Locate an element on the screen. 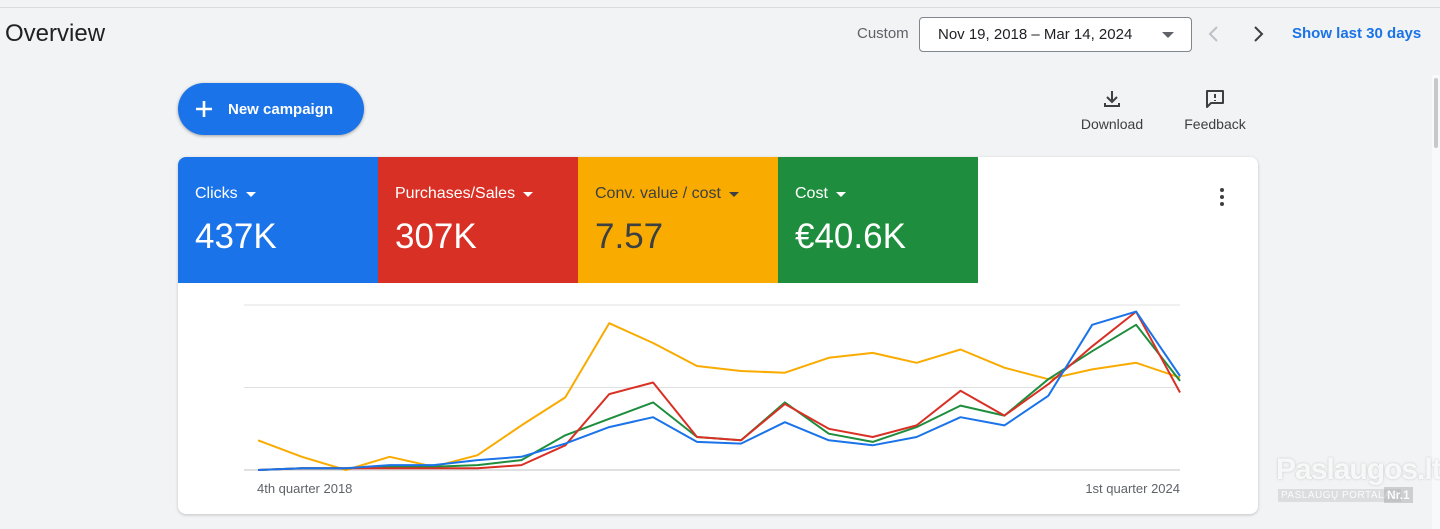 The height and width of the screenshot is (529, 1440). chevron-left-icon is located at coordinates (1213, 34).